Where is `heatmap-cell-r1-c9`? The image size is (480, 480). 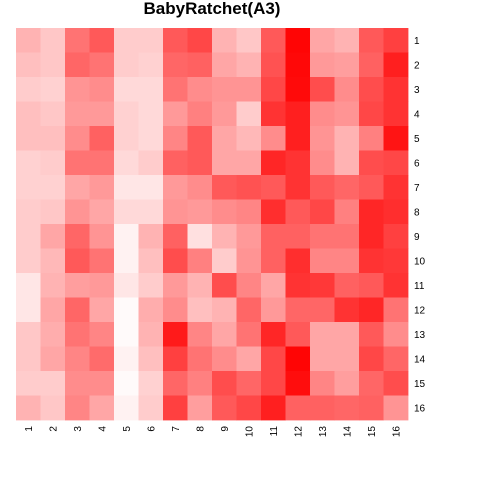
heatmap-cell-r1-c9 is located at coordinates (224, 40).